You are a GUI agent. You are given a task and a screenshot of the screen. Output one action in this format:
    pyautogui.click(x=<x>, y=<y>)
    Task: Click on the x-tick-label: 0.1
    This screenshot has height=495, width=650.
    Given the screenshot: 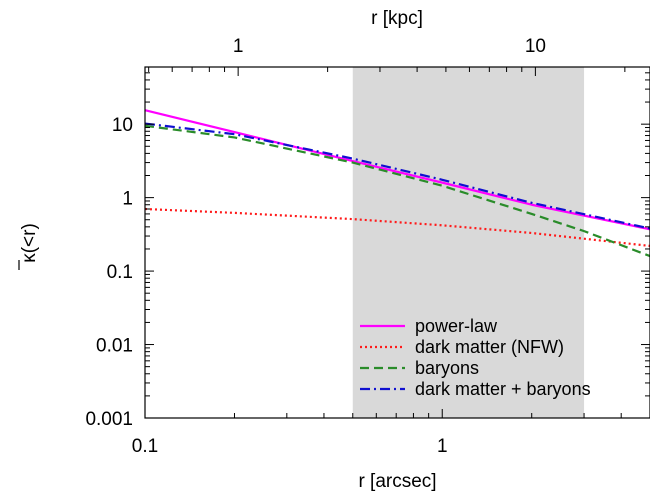 What is the action you would take?
    pyautogui.click(x=145, y=446)
    